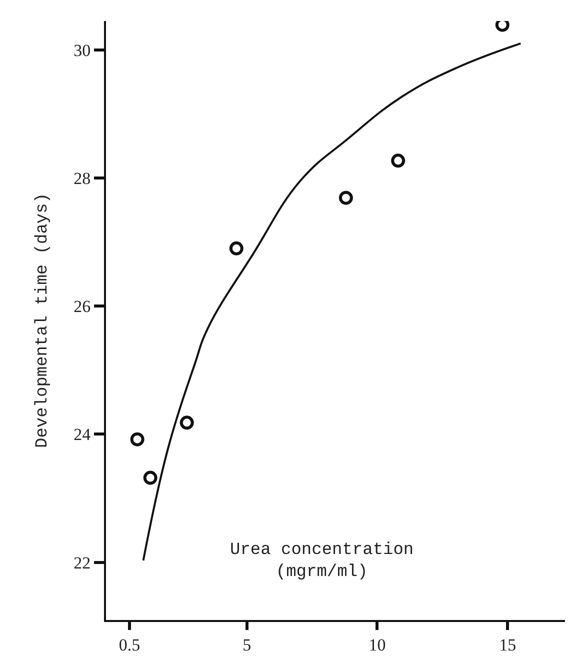  What do you see at coordinates (82, 562) in the screenshot?
I see `y-tick-label: 22` at bounding box center [82, 562].